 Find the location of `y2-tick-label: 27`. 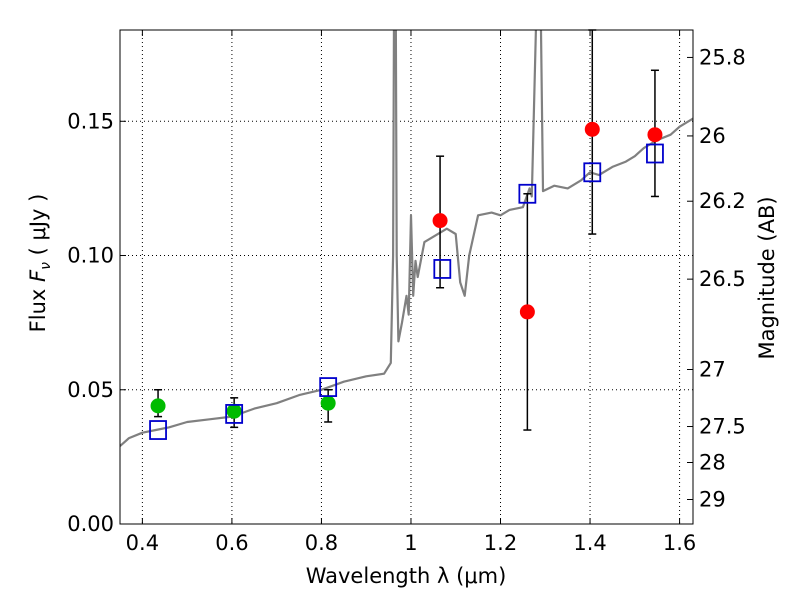

y2-tick-label: 27 is located at coordinates (712, 370).